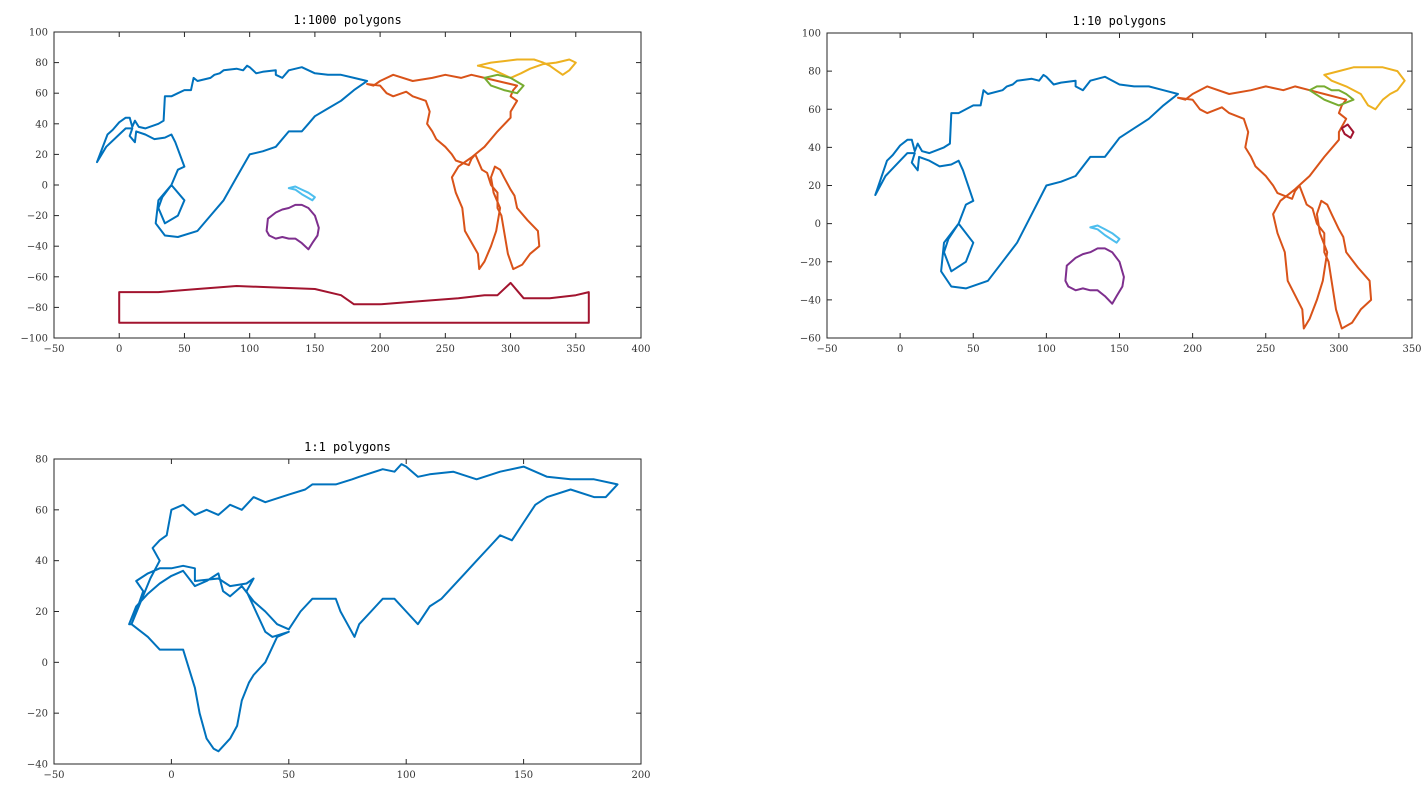  I want to click on chart-title: 1:10 polygons, so click(1120, 21).